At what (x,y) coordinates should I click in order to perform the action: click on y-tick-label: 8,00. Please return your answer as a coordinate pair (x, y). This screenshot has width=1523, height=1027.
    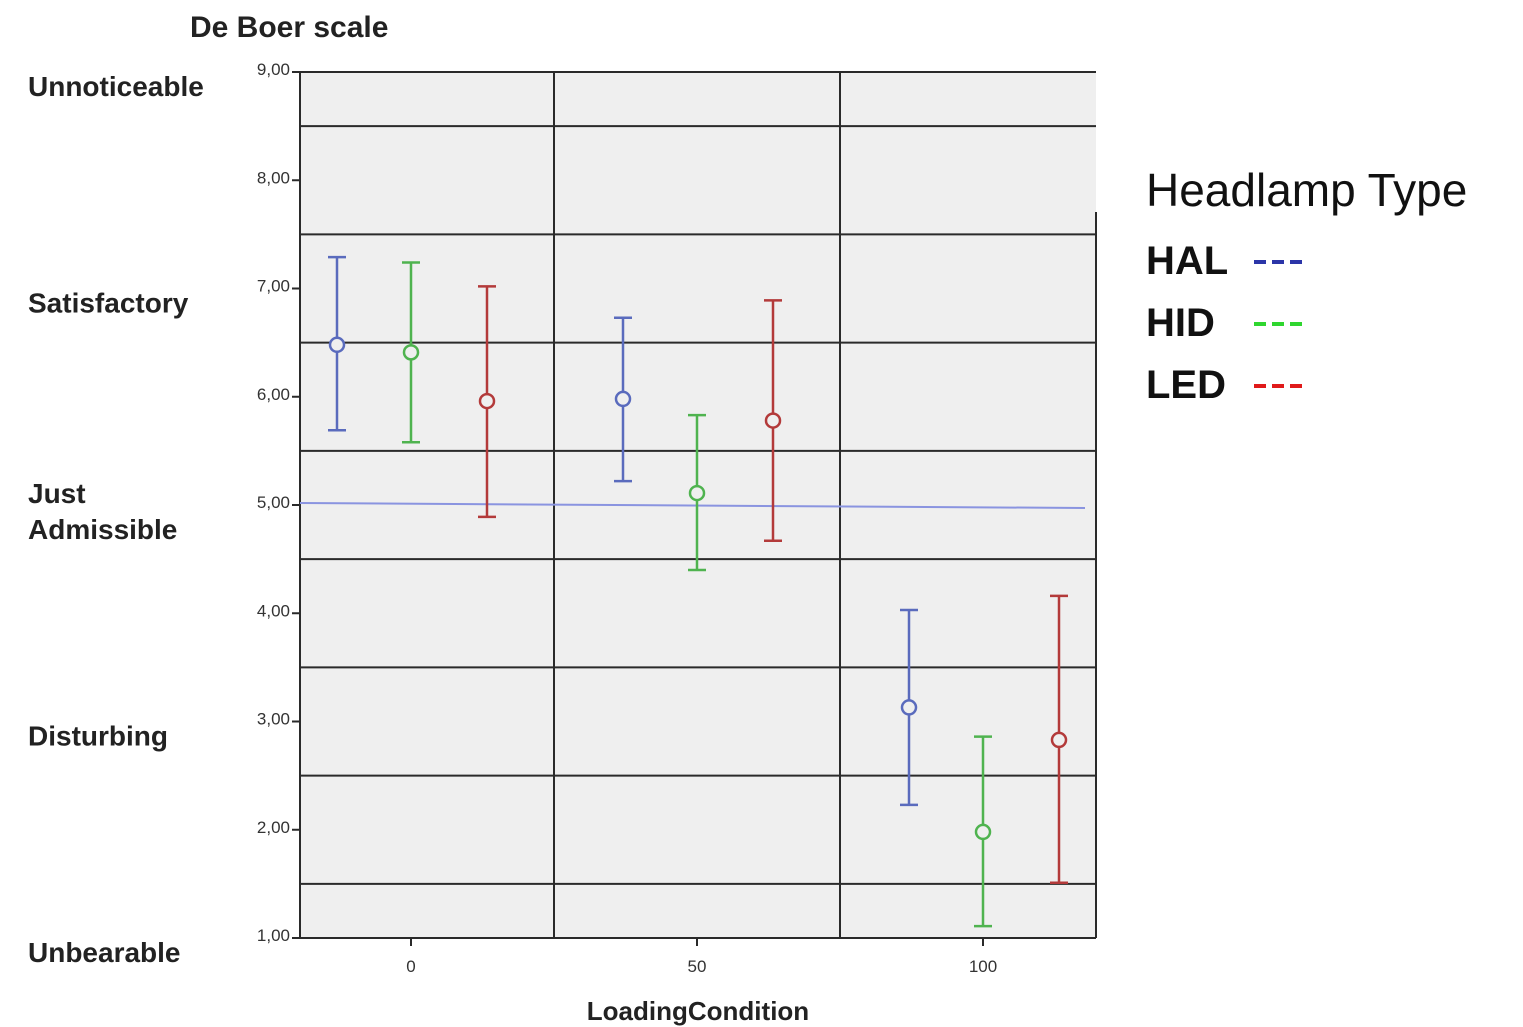
    Looking at the image, I should click on (273, 177).